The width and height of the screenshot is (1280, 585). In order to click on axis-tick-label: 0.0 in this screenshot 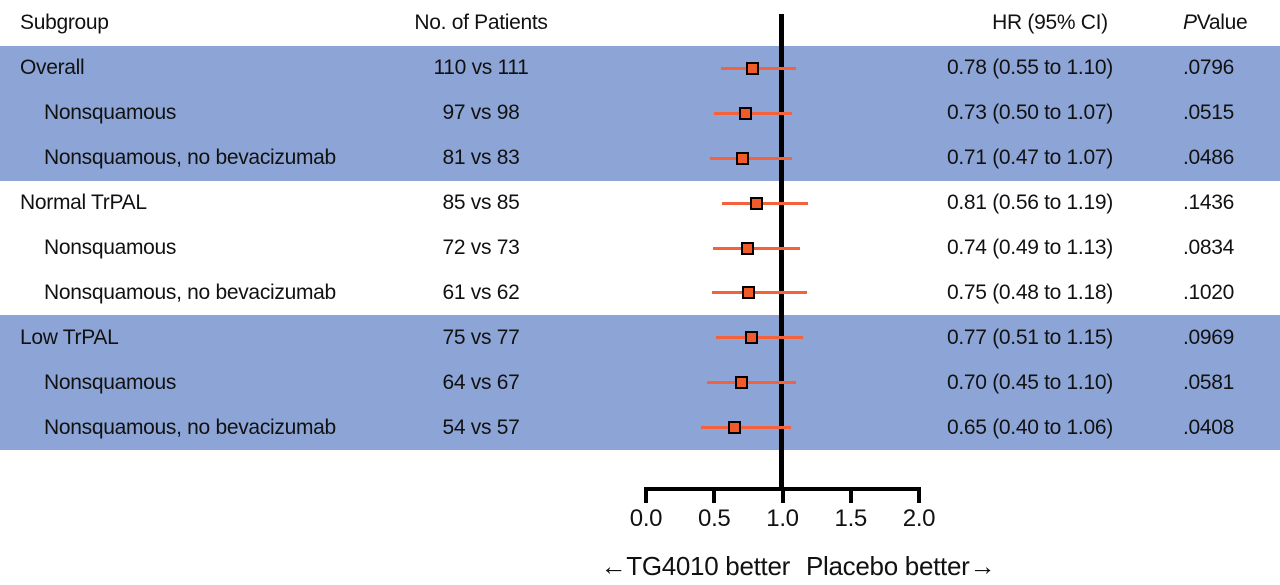, I will do `click(646, 518)`.